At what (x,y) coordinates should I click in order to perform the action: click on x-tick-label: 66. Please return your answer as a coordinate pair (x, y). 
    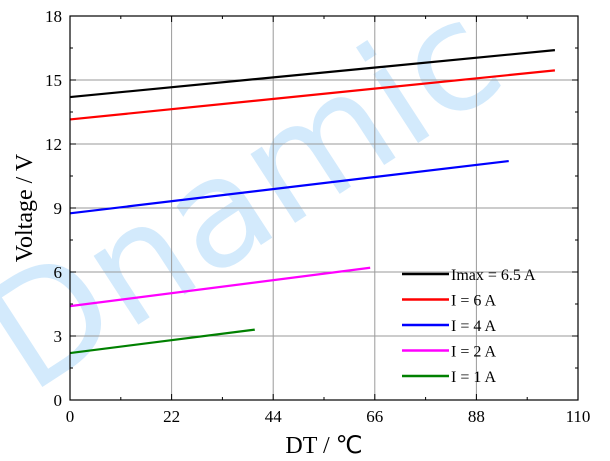
    Looking at the image, I should click on (374, 416).